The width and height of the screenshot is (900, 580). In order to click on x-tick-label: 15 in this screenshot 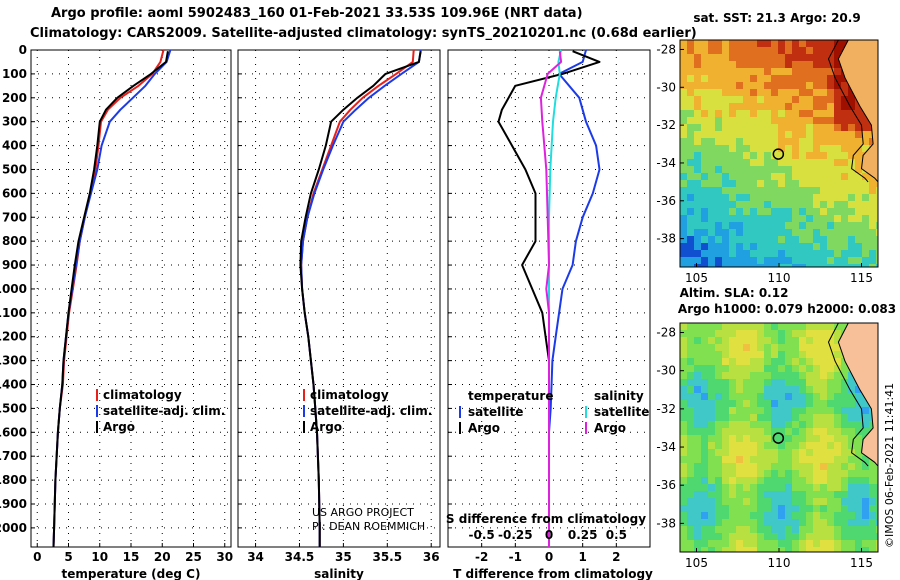, I will do `click(131, 557)`.